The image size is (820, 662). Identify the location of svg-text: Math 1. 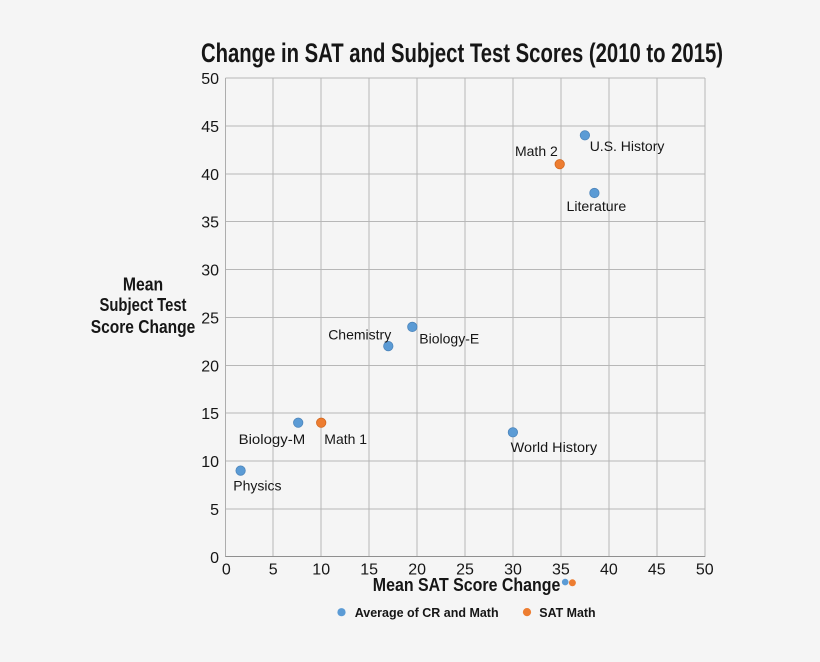
(345, 439).